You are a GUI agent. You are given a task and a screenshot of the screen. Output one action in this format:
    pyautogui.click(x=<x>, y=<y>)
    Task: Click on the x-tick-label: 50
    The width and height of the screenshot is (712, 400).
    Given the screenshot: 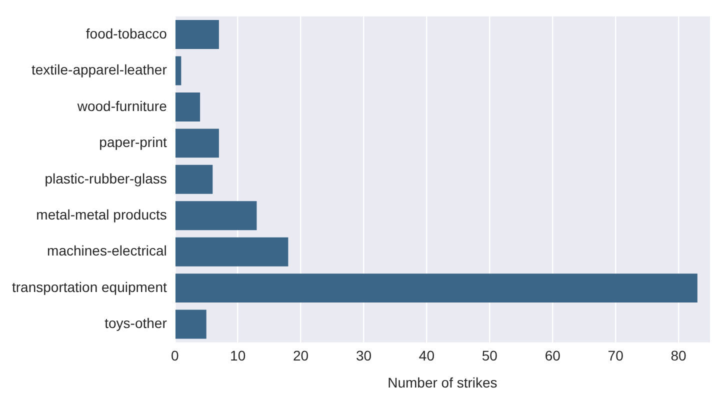 What is the action you would take?
    pyautogui.click(x=490, y=356)
    